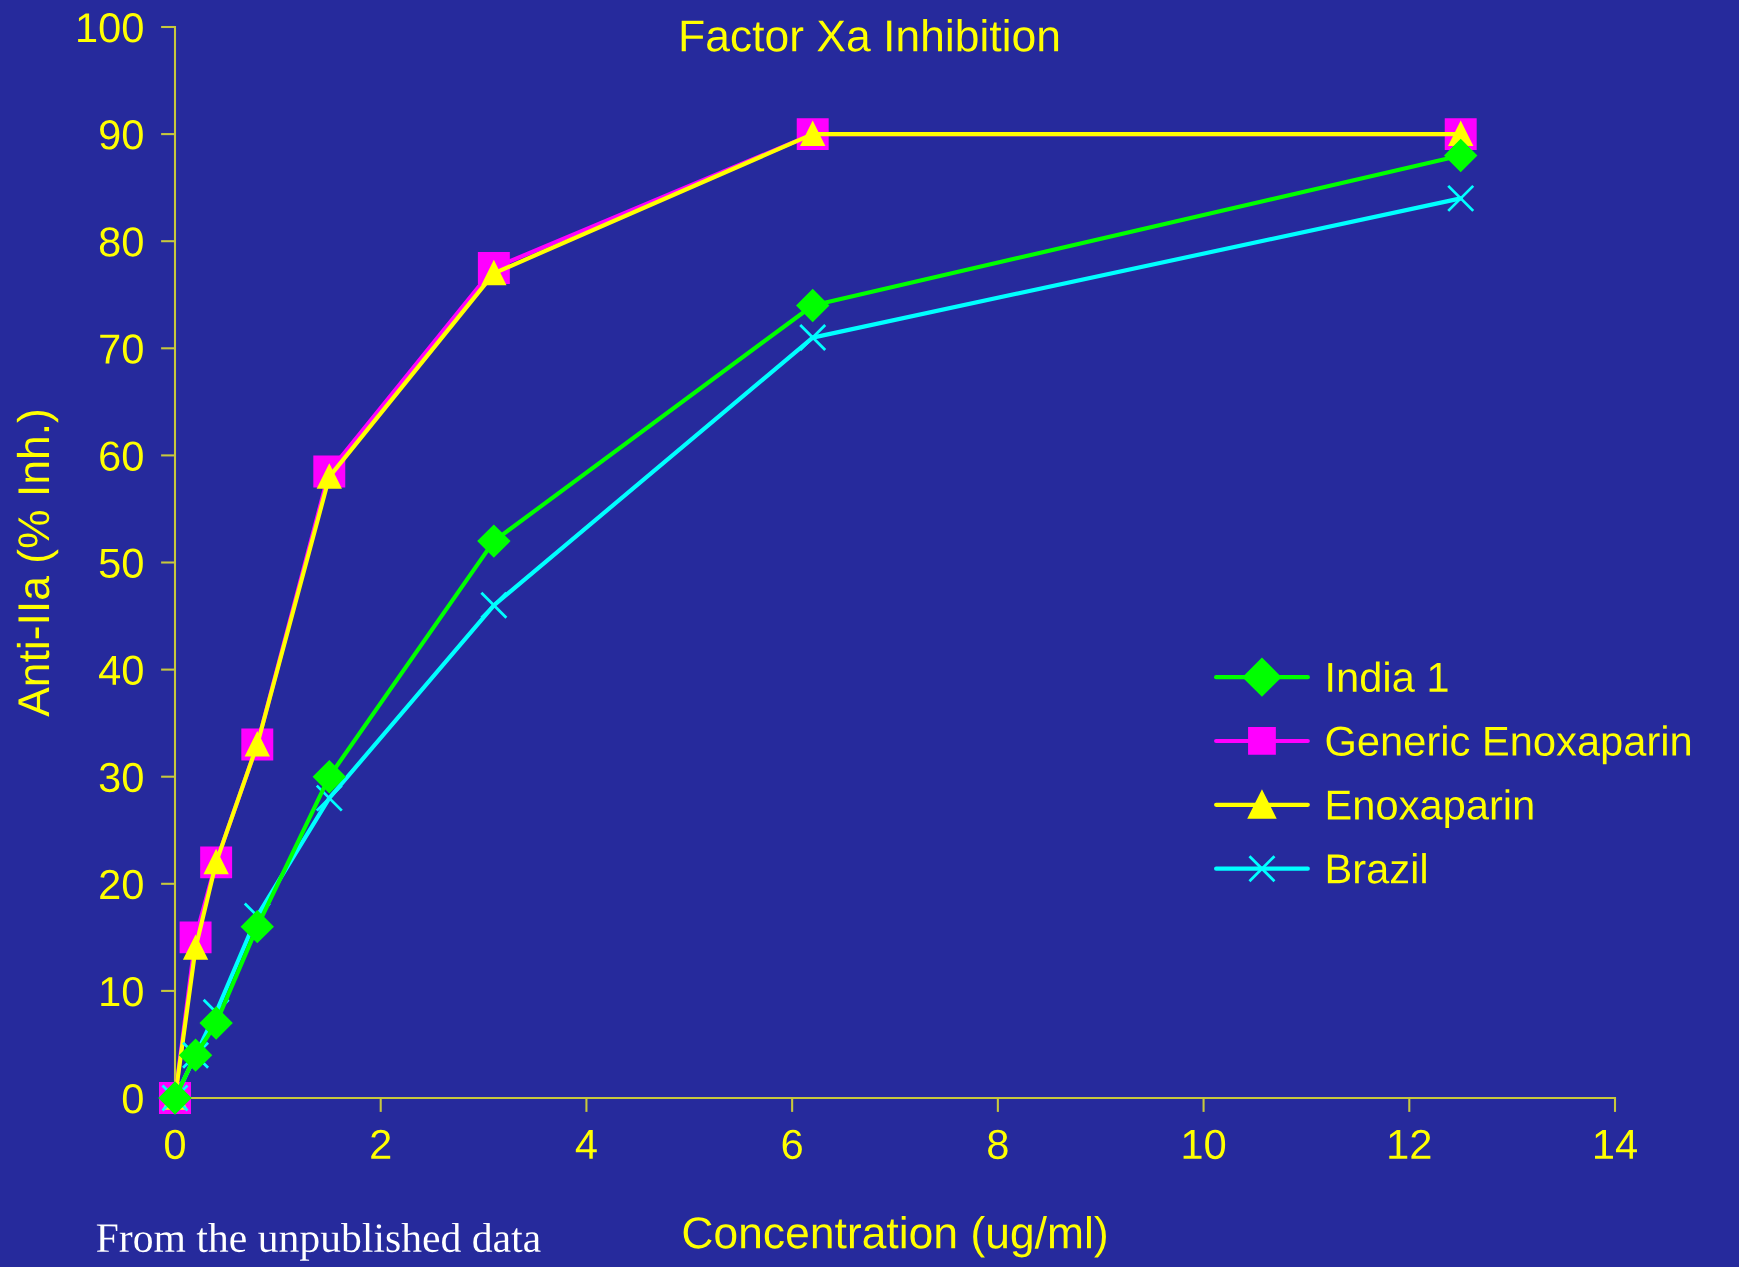 This screenshot has width=1739, height=1267. What do you see at coordinates (121, 670) in the screenshot?
I see `y-tick-label: 40` at bounding box center [121, 670].